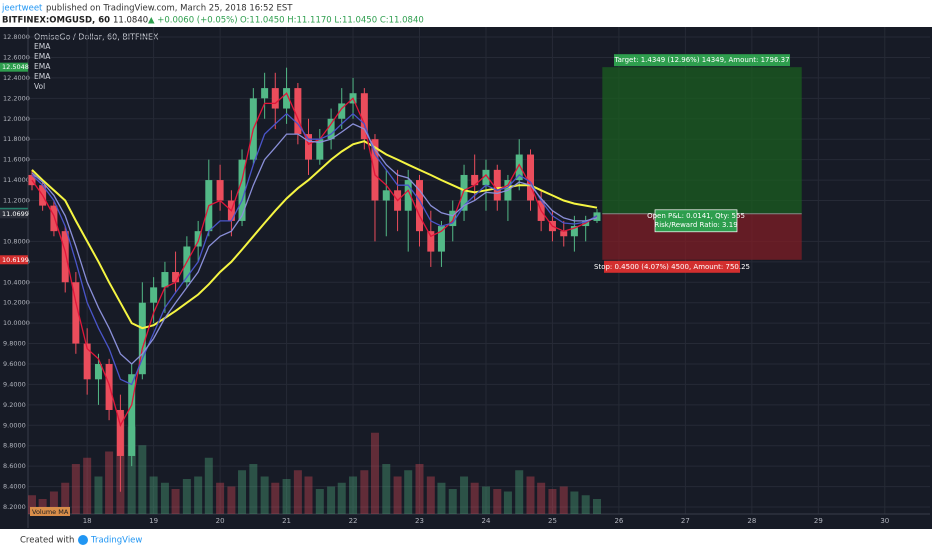 This screenshot has height=550, width=932. I want to click on x-tick-label: 27, so click(685, 521).